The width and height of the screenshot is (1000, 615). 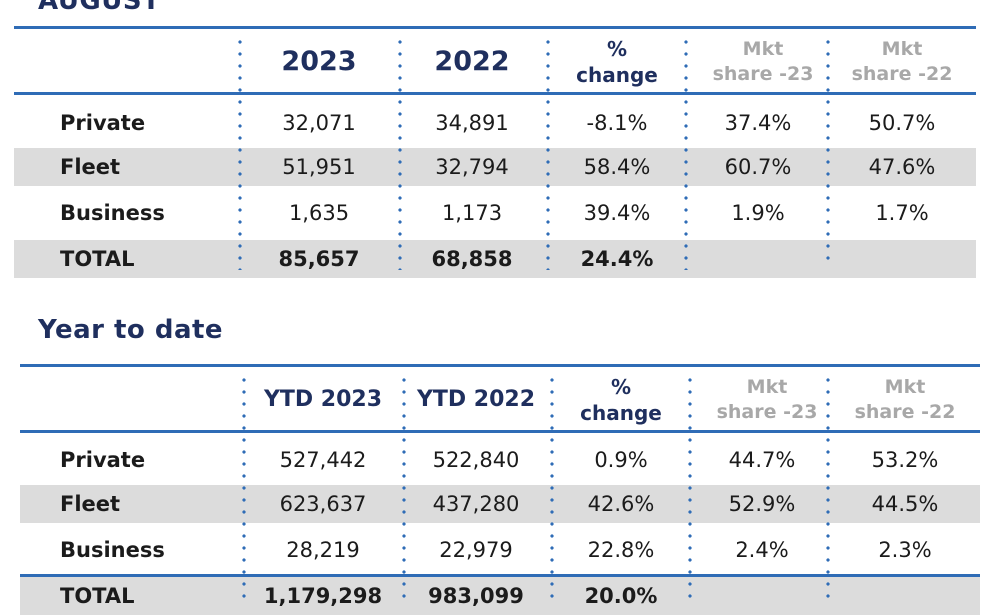 What do you see at coordinates (617, 167) in the screenshot?
I see `value-change: 58.4%` at bounding box center [617, 167].